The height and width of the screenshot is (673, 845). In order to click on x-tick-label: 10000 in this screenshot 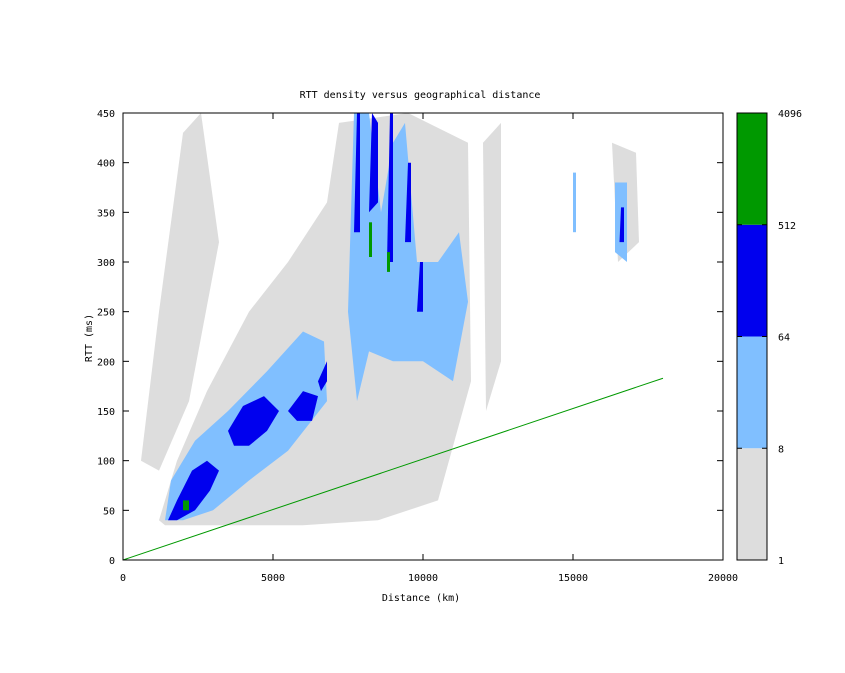, I will do `click(423, 578)`.